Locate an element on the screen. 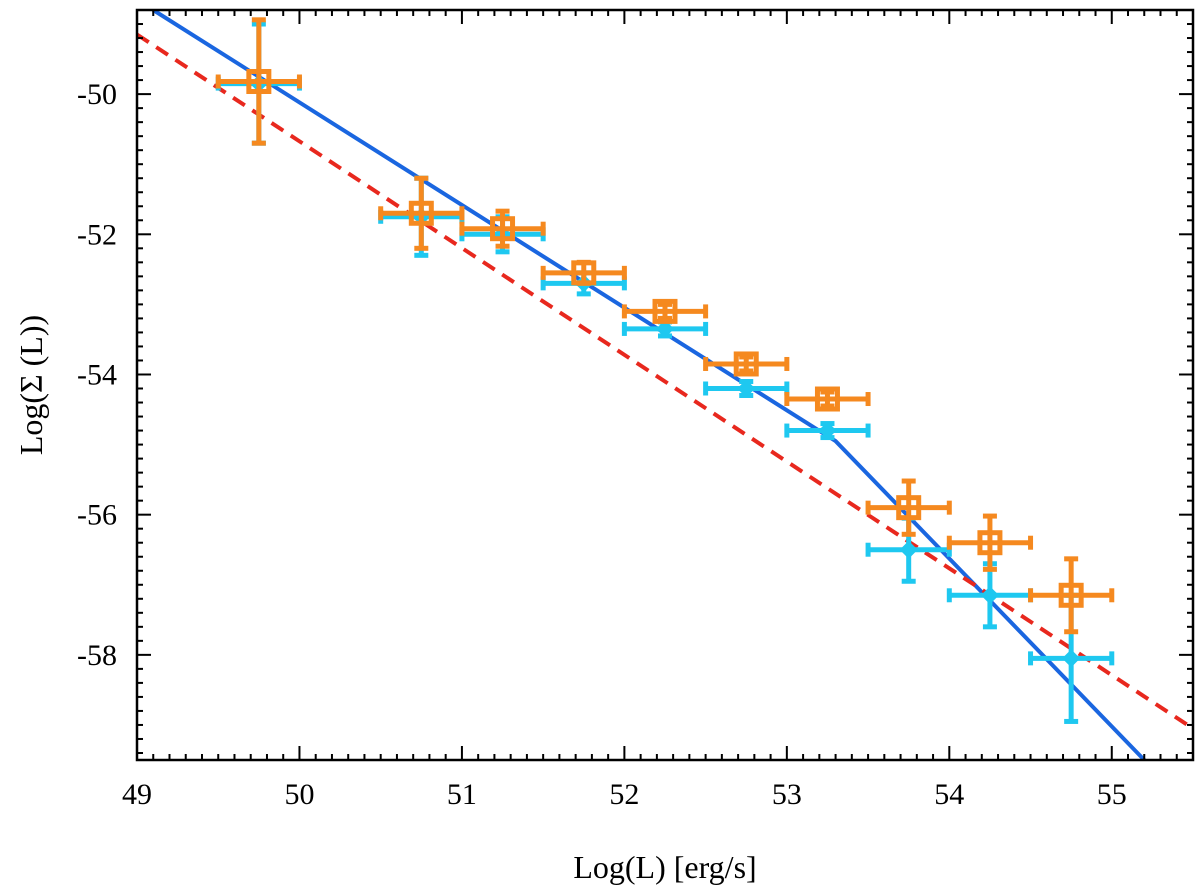  x-tick-label: 53 is located at coordinates (787, 794).